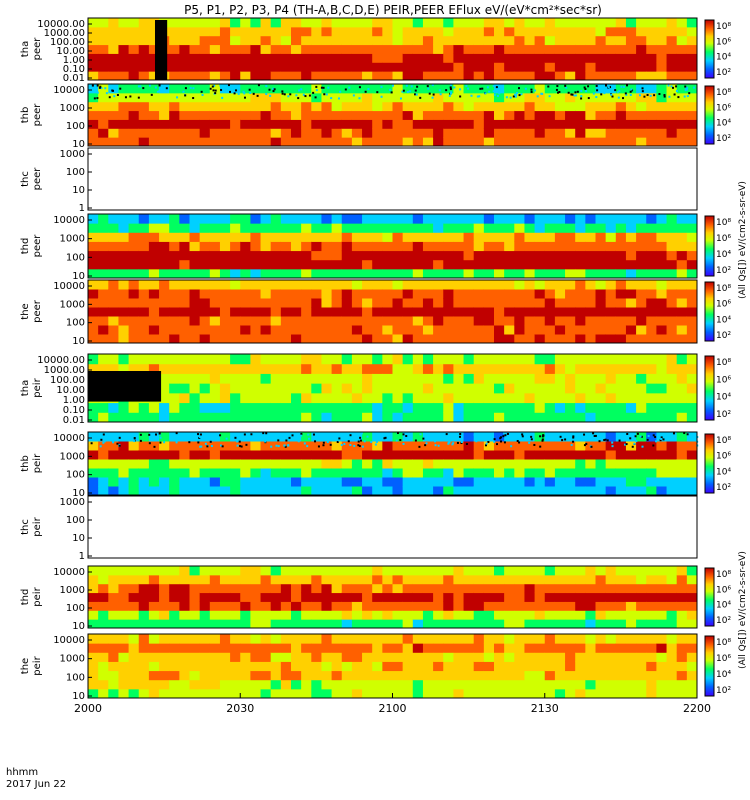 This screenshot has height=800, width=750. I want to click on x-axis: 2000 2030 2100 2130 2200, so click(392, 704).